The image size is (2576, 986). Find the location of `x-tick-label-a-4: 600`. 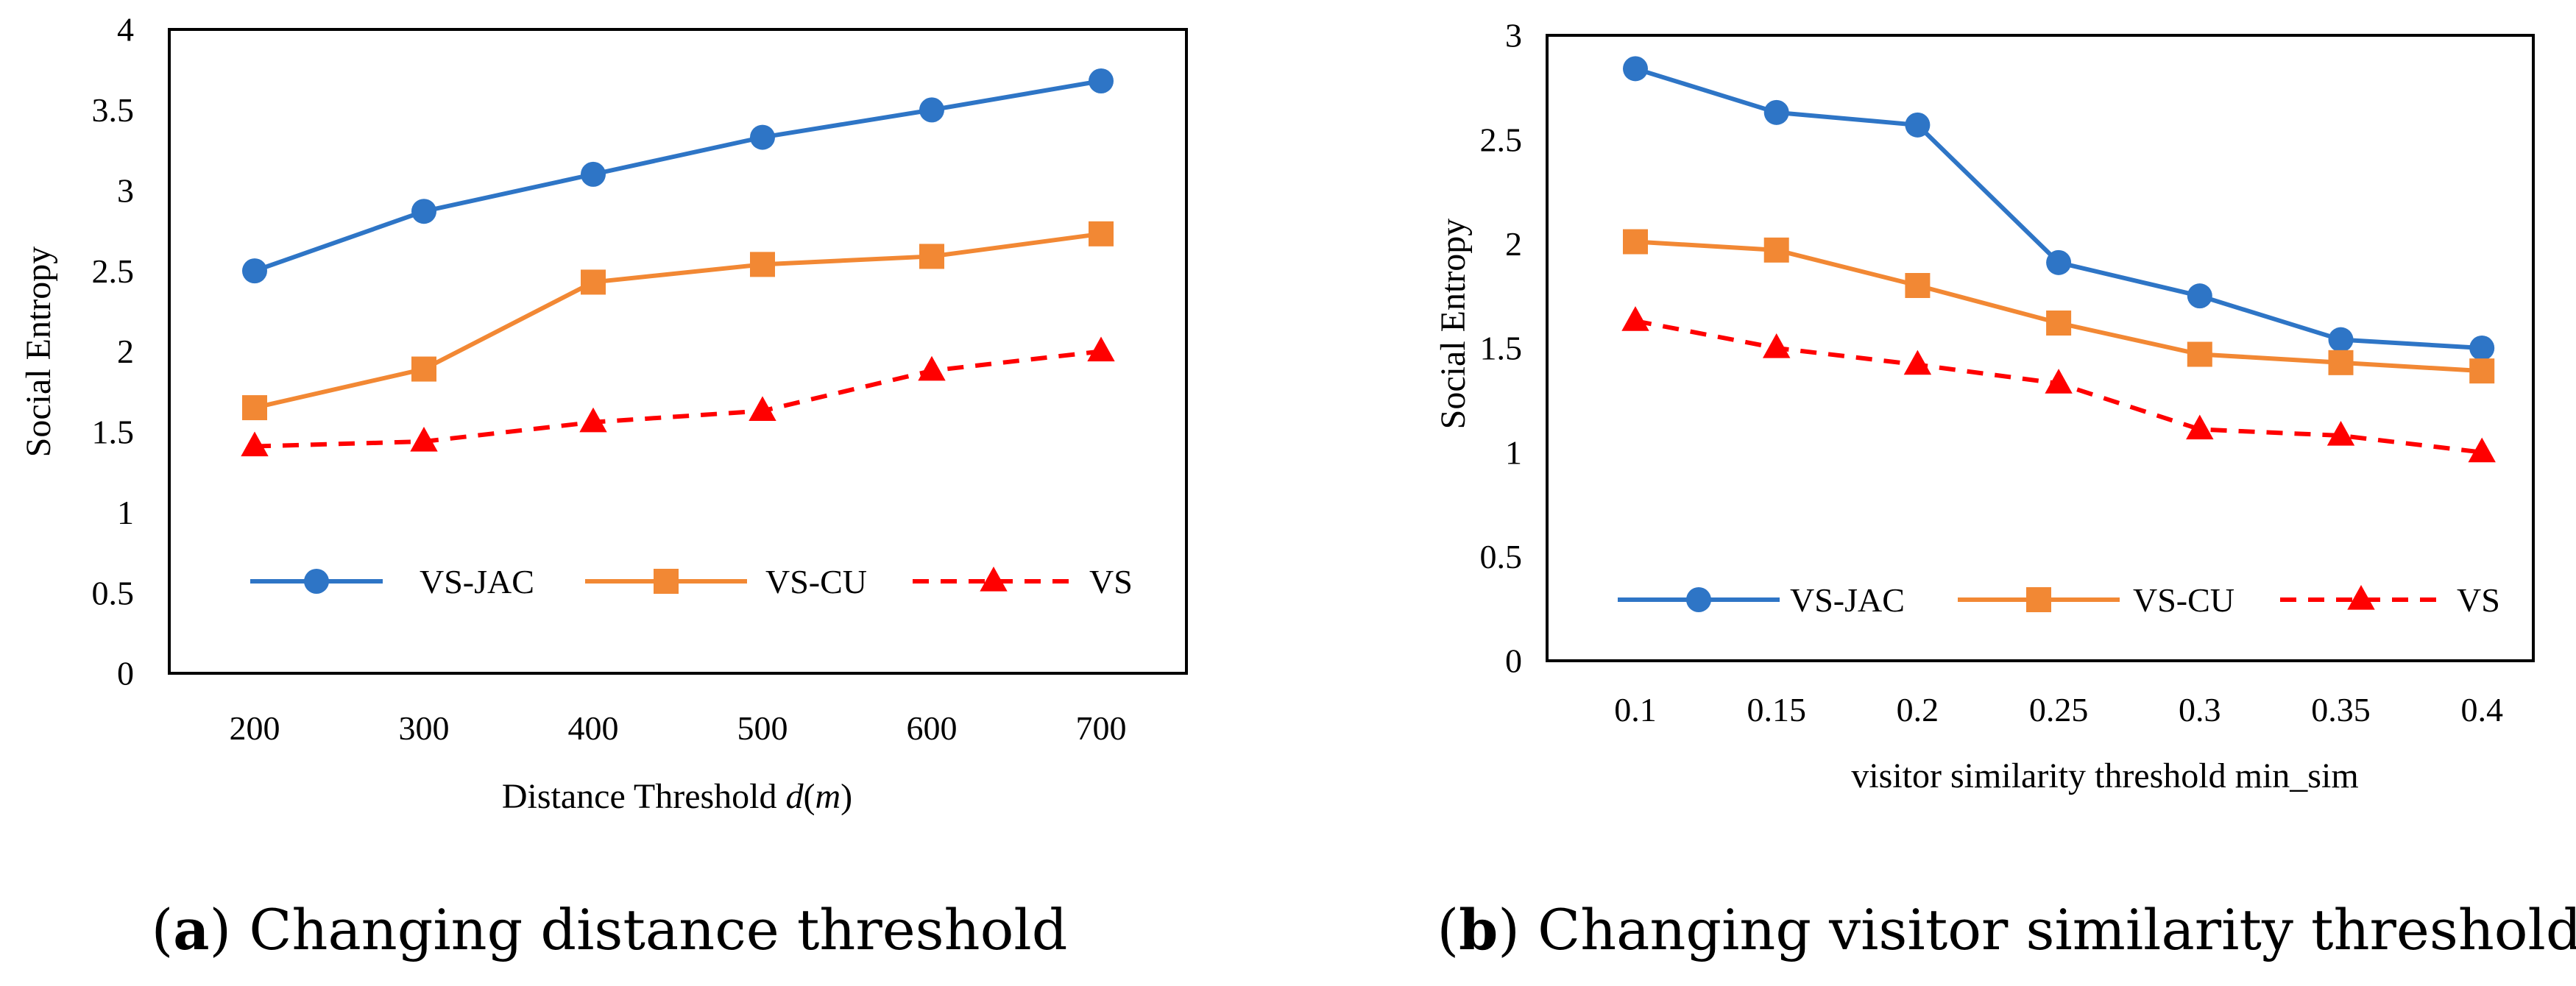

x-tick-label-a-4: 600 is located at coordinates (932, 728).